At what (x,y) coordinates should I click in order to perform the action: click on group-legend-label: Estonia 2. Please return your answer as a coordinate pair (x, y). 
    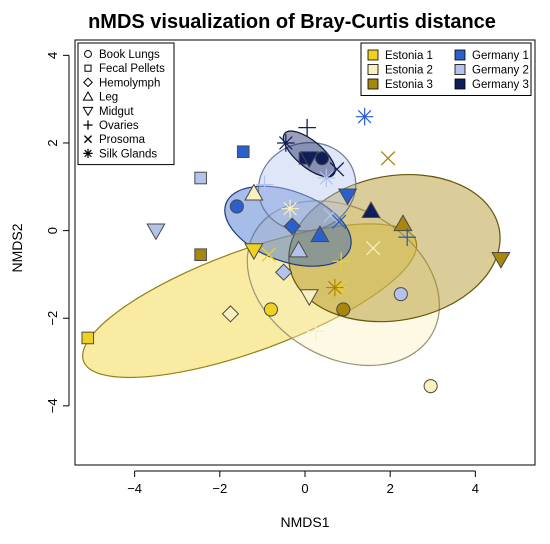
    Looking at the image, I should click on (409, 71).